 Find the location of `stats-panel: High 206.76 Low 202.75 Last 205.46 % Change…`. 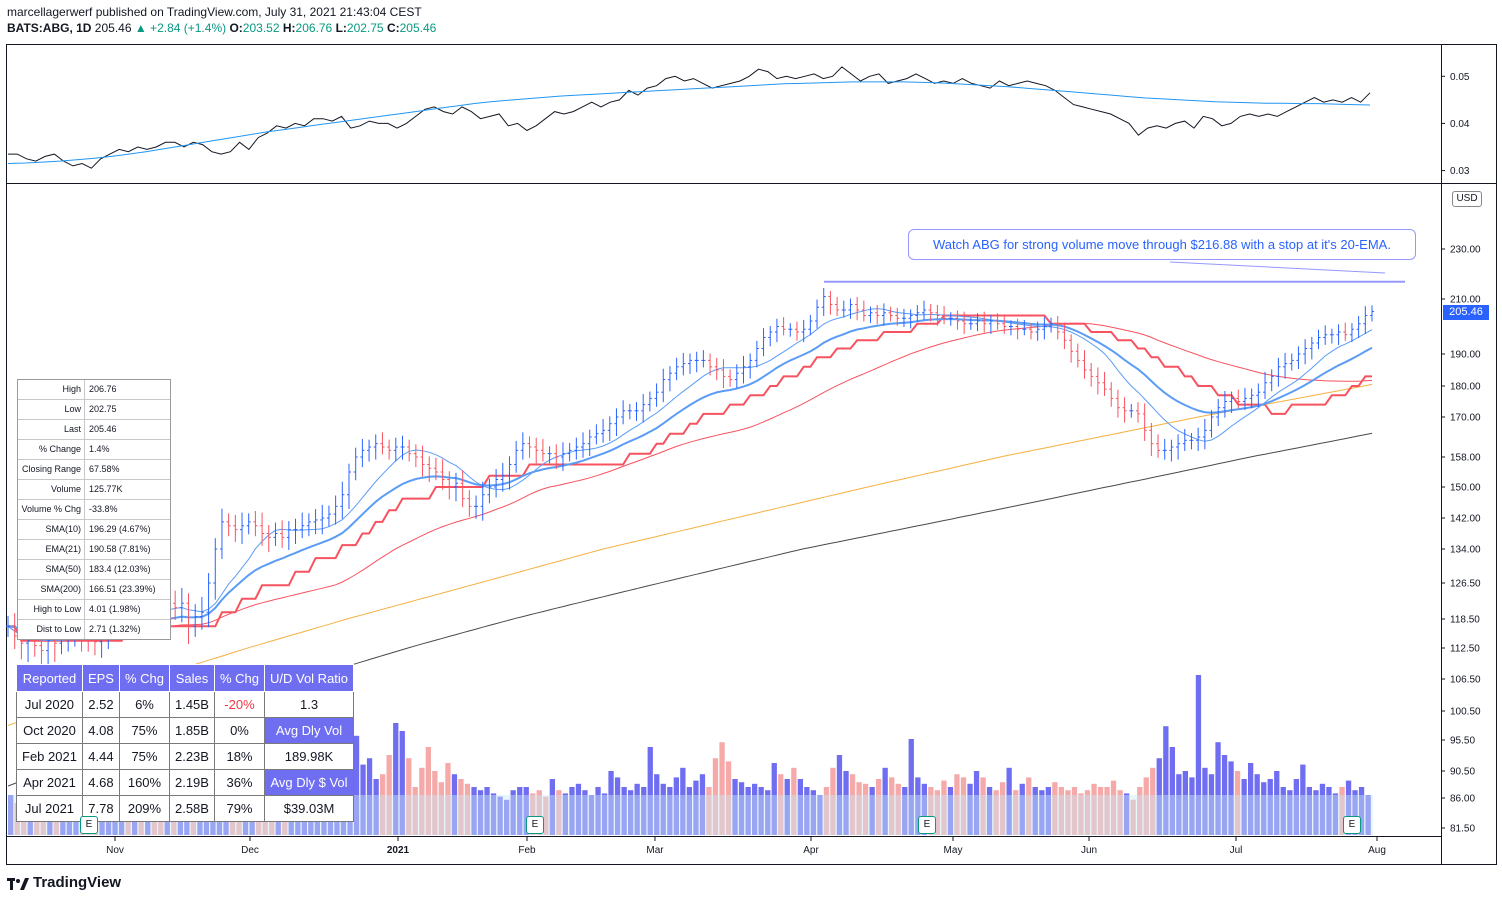

stats-panel: High 206.76 Low 202.75 Last 205.46 % Change… is located at coordinates (94, 509).